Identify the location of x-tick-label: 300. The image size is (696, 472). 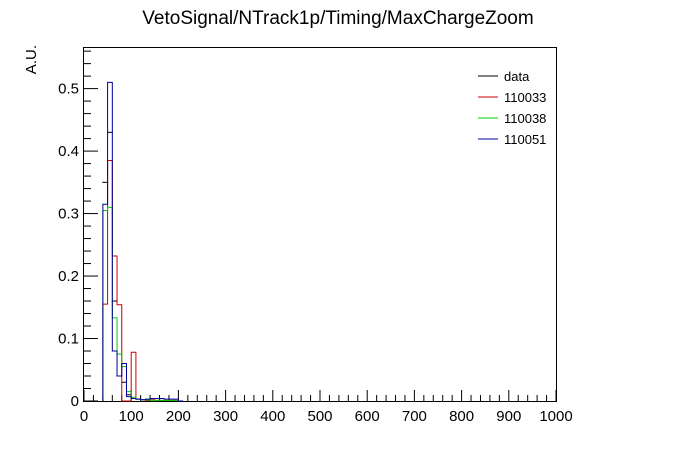
(225, 416).